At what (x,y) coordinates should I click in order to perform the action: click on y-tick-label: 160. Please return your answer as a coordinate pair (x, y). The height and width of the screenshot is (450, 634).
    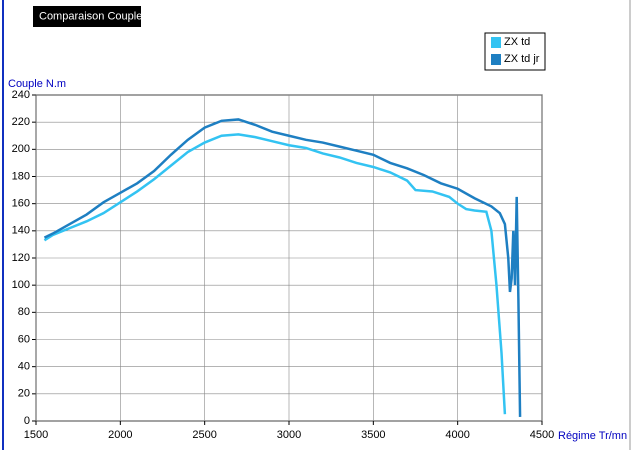
    Looking at the image, I should click on (21, 204).